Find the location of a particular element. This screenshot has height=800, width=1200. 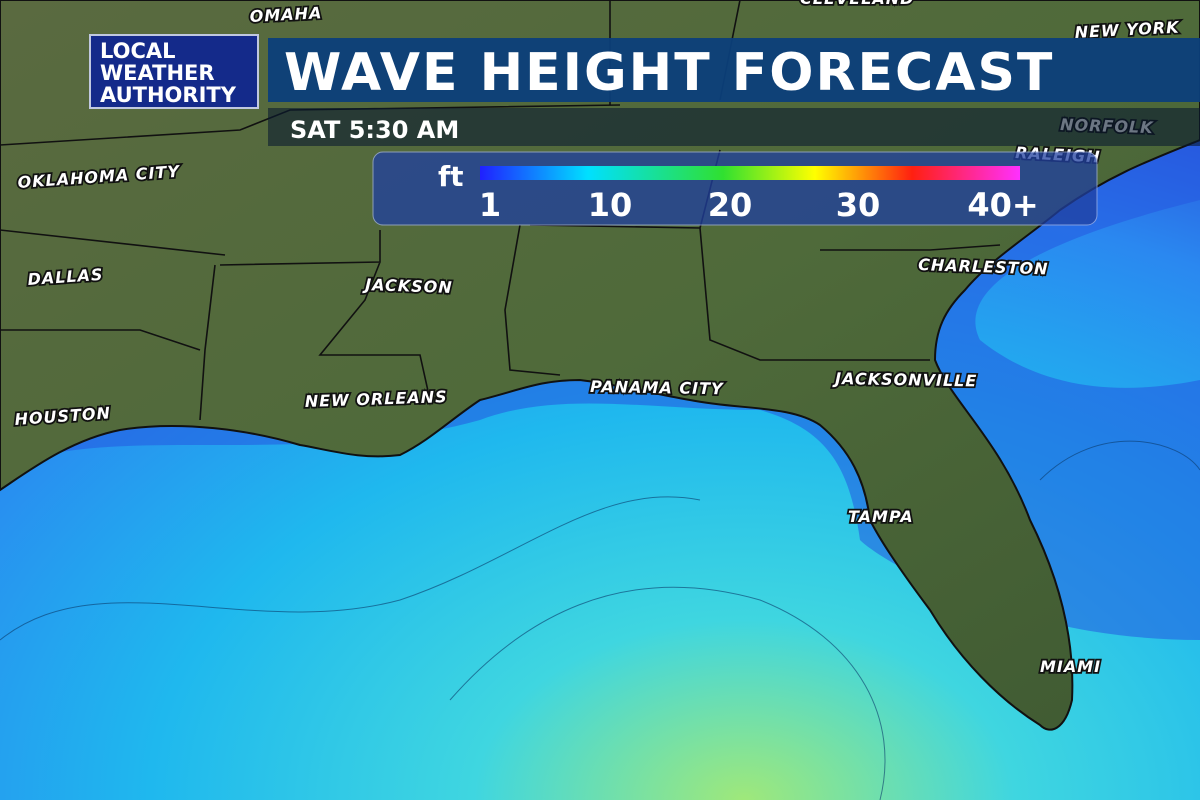

logo is located at coordinates (174, 71).